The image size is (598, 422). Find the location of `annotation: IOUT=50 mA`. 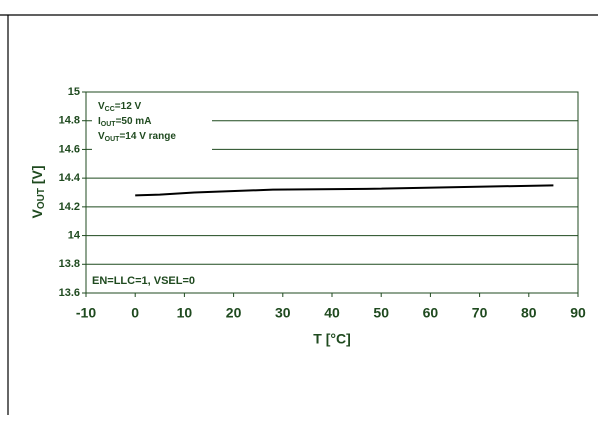

annotation: IOUT=50 mA is located at coordinates (124, 122).